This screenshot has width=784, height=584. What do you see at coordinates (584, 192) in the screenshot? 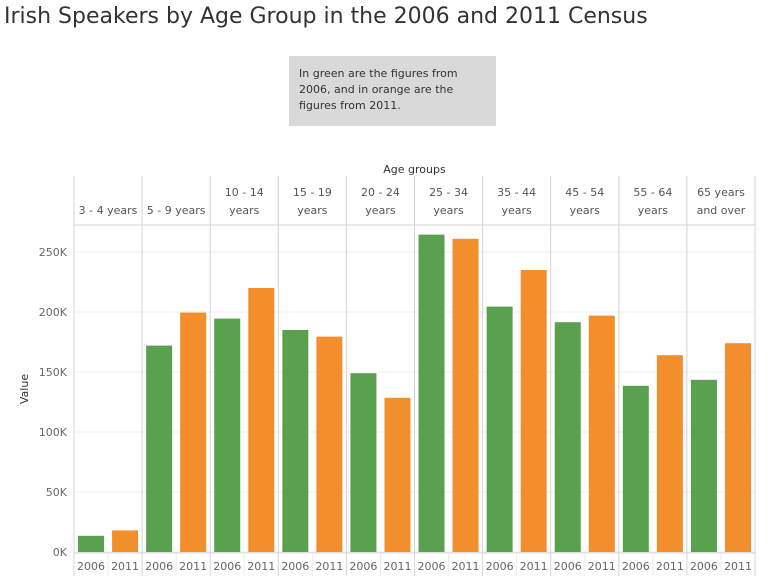
I see `category-label: 45 - 54` at bounding box center [584, 192].